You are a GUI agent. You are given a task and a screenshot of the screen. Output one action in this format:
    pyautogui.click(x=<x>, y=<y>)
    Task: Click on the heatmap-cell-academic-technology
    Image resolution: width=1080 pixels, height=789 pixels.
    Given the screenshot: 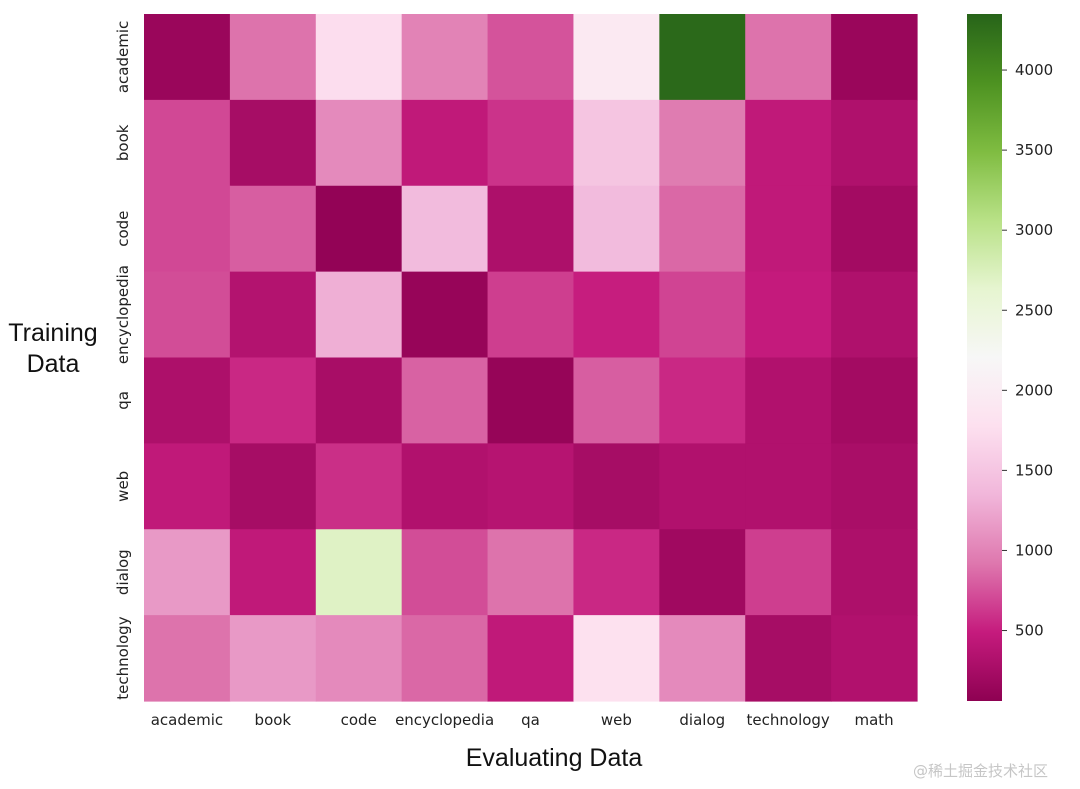 What is the action you would take?
    pyautogui.click(x=788, y=57)
    